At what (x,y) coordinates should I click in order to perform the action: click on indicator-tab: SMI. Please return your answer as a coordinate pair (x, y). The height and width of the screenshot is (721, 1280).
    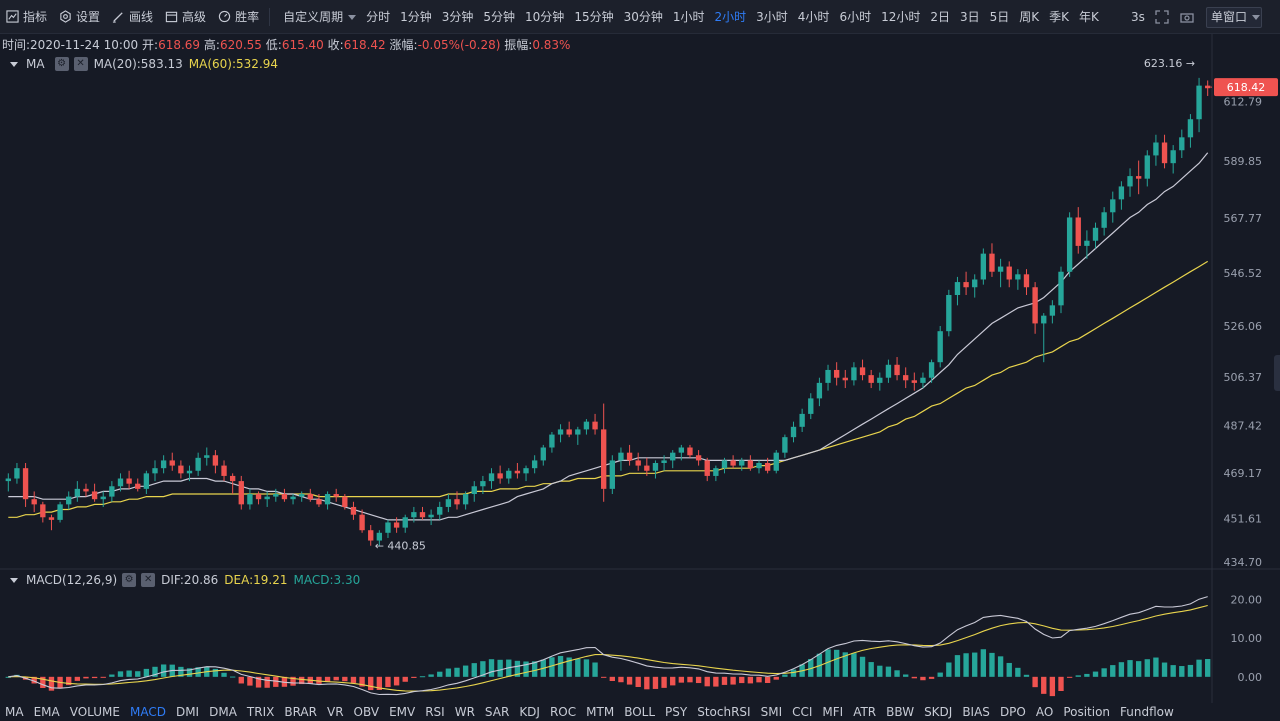
    Looking at the image, I should click on (771, 712).